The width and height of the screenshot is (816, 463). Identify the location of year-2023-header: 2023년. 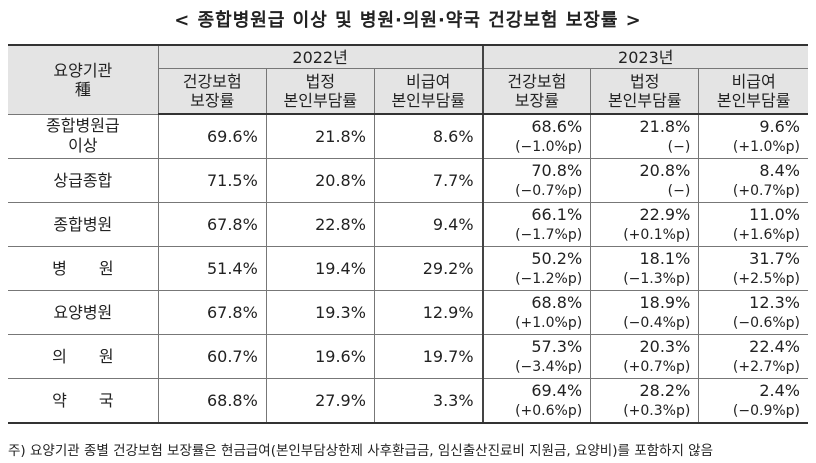
(644, 56).